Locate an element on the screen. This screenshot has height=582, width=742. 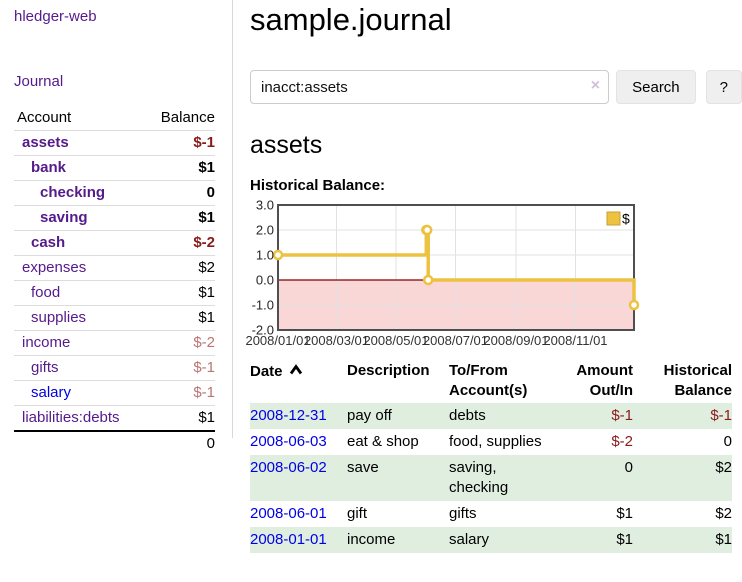
chart-title: Historical Balance: is located at coordinates (318, 185).